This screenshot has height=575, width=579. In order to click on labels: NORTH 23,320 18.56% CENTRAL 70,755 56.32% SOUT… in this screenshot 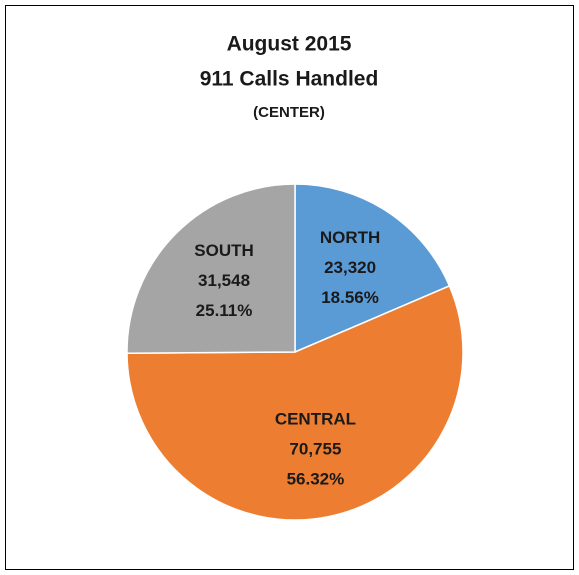, I will do `click(287, 358)`.